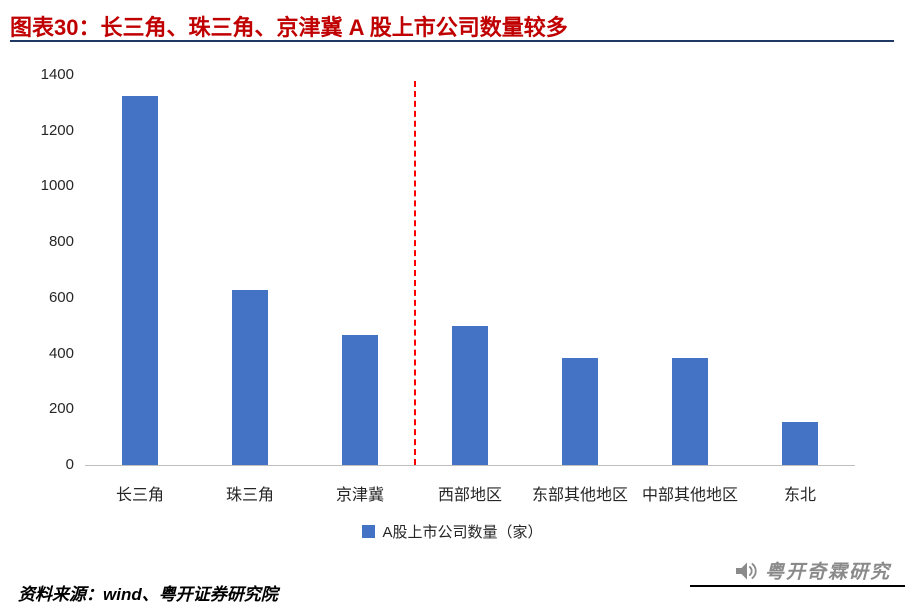 This screenshot has width=905, height=613. What do you see at coordinates (249, 495) in the screenshot?
I see `x-tick-label: 珠三角` at bounding box center [249, 495].